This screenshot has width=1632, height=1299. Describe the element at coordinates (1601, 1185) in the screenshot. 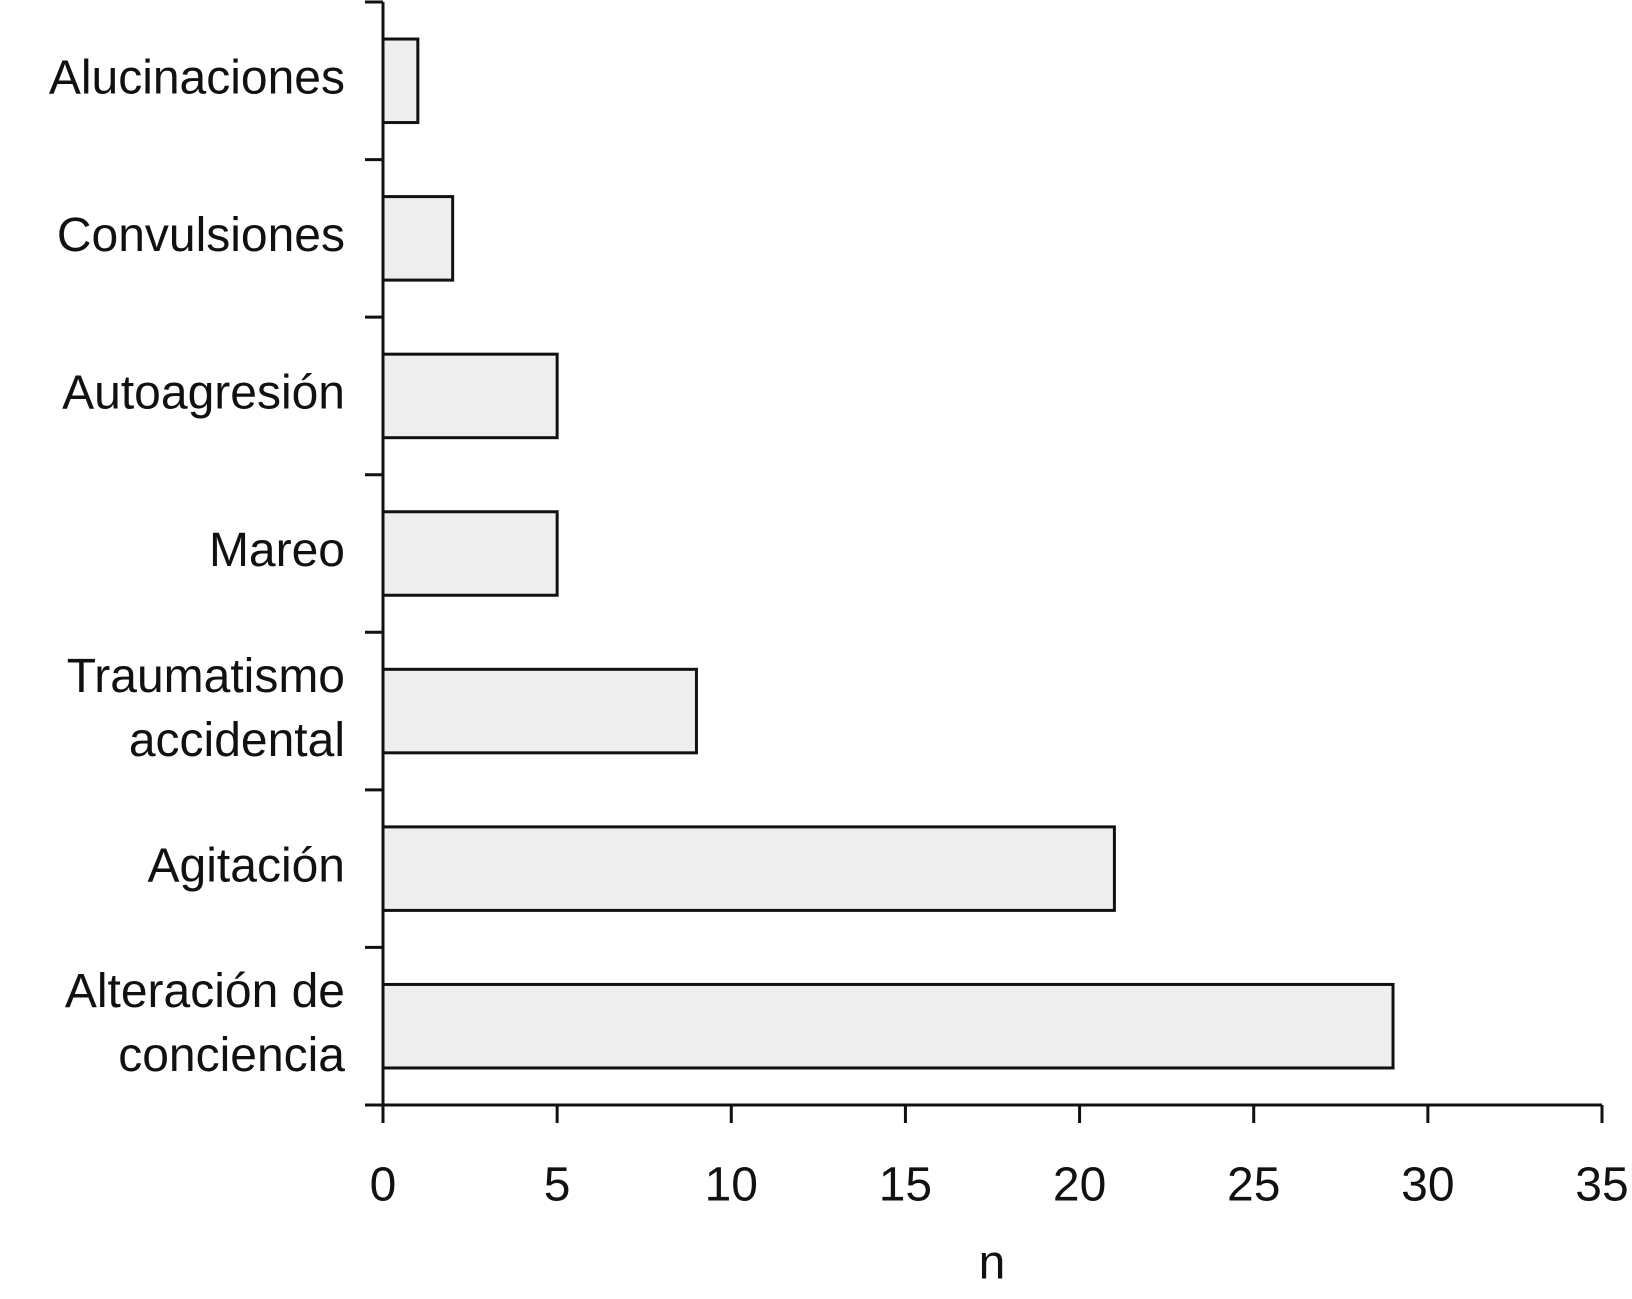

I see `x-tick-label: 35` at that location.